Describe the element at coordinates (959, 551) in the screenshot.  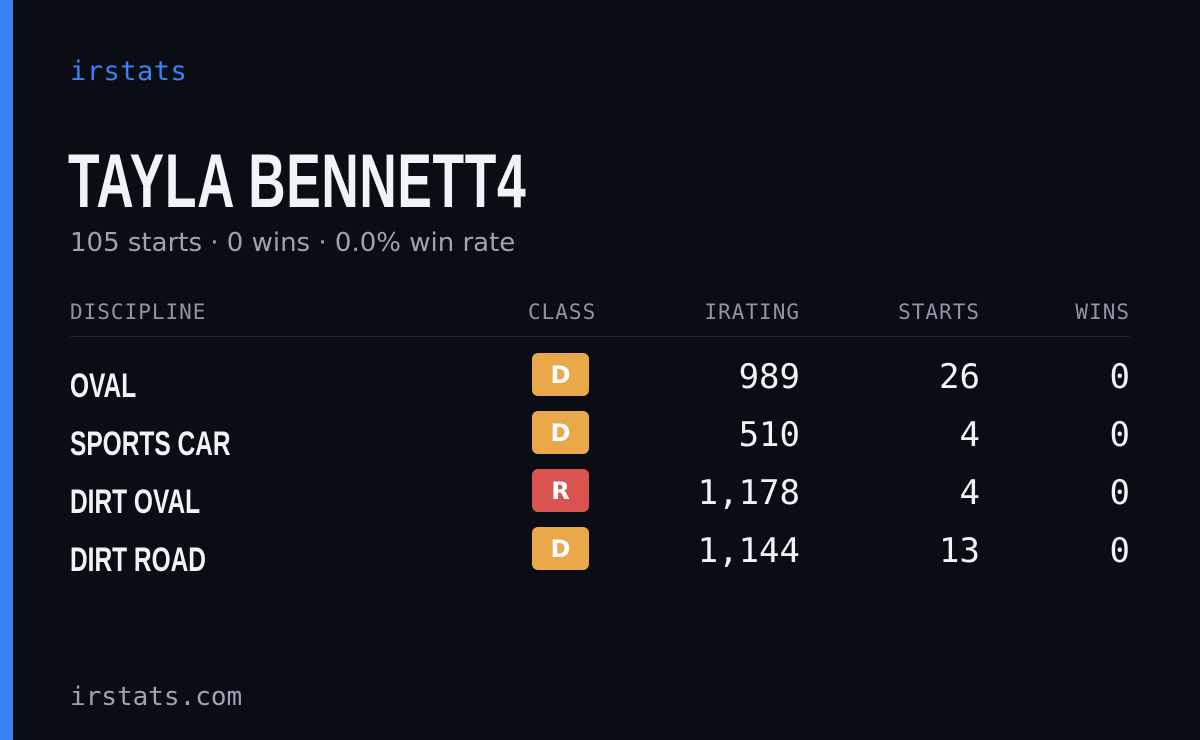
I see `starts-value: 13` at that location.